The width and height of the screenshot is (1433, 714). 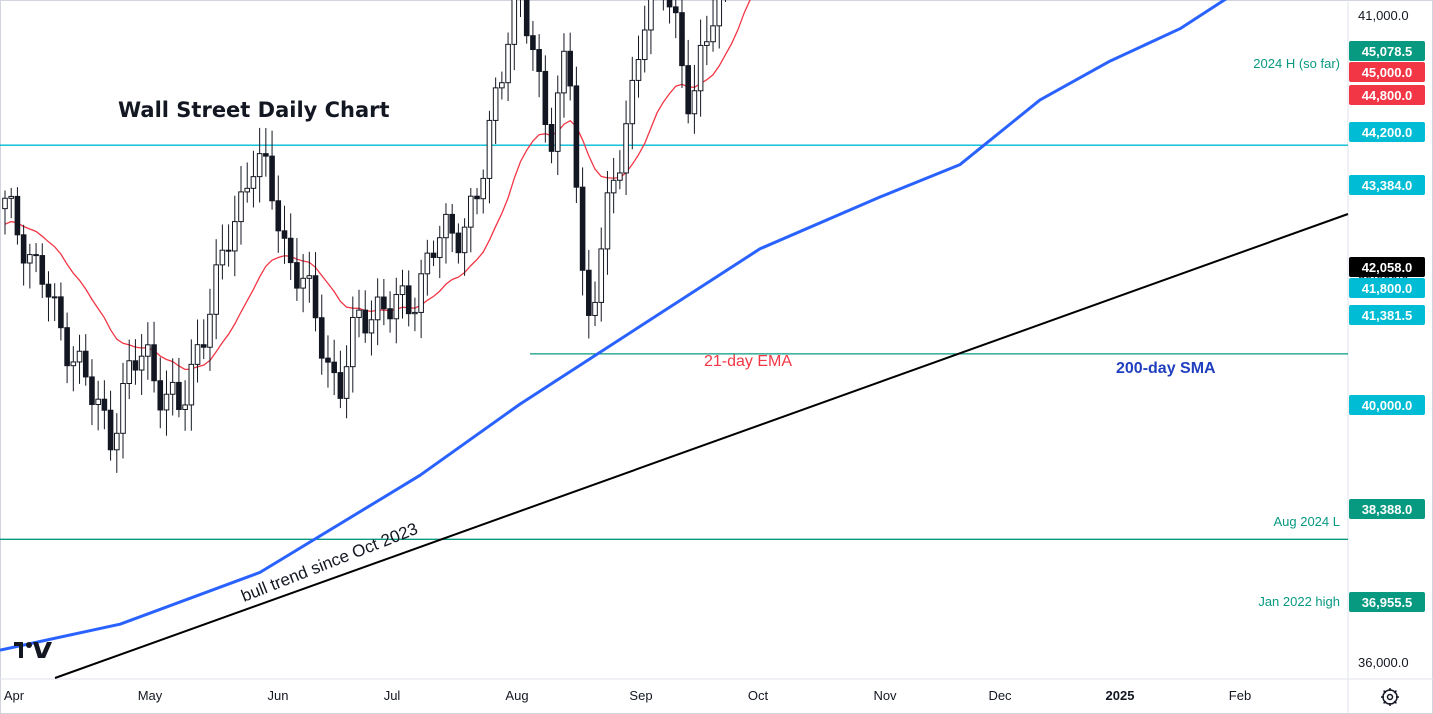 I want to click on note-aug-low: Aug 2024 L, so click(x=1306, y=521).